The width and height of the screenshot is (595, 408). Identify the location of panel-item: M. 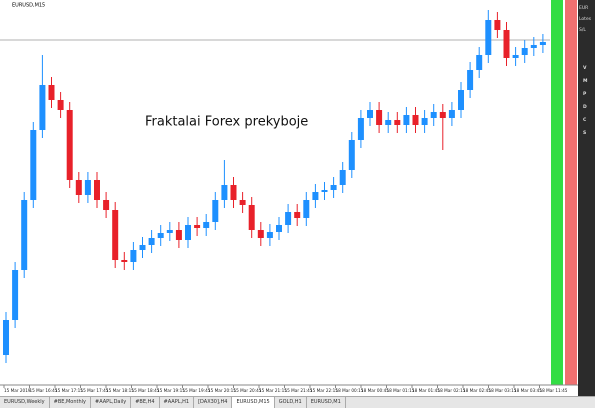
(585, 81).